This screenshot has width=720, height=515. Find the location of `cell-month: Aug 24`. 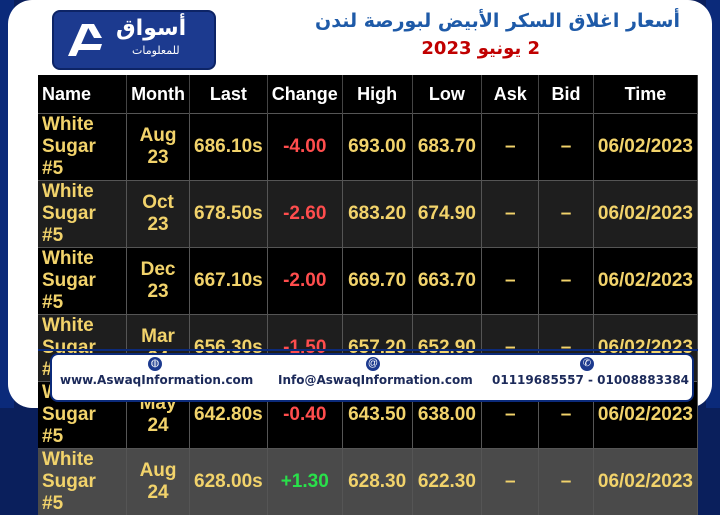

cell-month: Aug 24 is located at coordinates (158, 482).